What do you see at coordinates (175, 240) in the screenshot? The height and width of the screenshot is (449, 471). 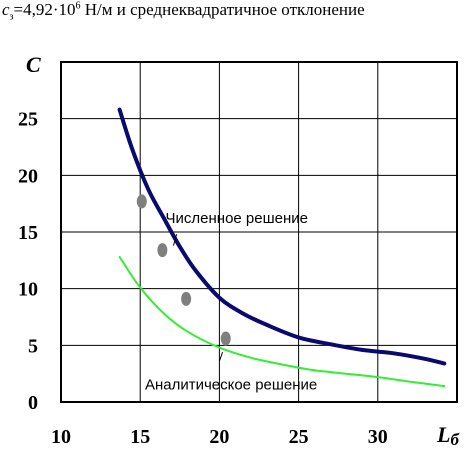 I see `numerical-label-leader` at bounding box center [175, 240].